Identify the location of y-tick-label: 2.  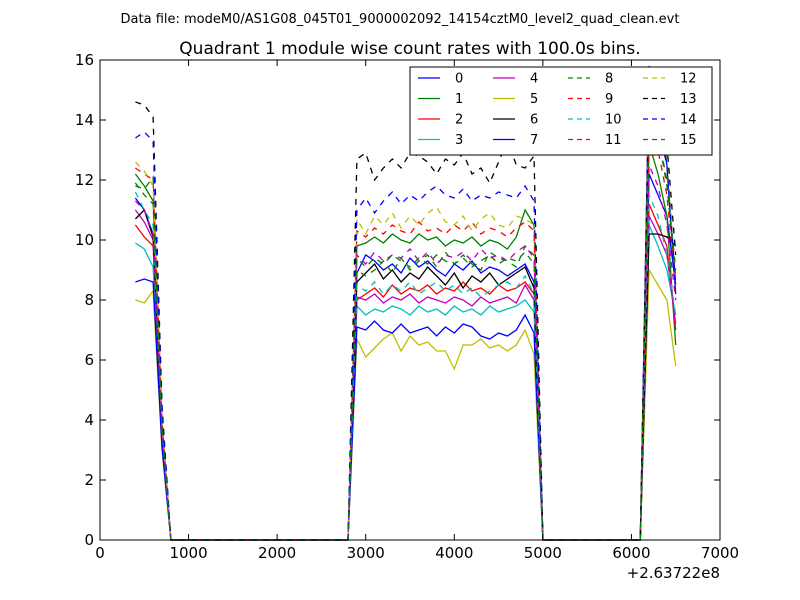
(89, 480).